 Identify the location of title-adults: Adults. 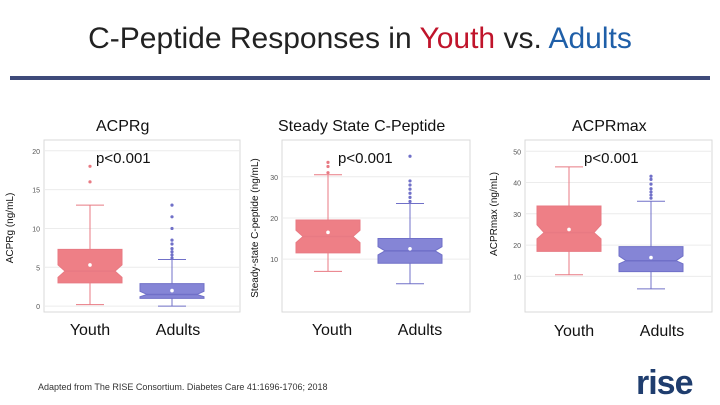
(590, 38).